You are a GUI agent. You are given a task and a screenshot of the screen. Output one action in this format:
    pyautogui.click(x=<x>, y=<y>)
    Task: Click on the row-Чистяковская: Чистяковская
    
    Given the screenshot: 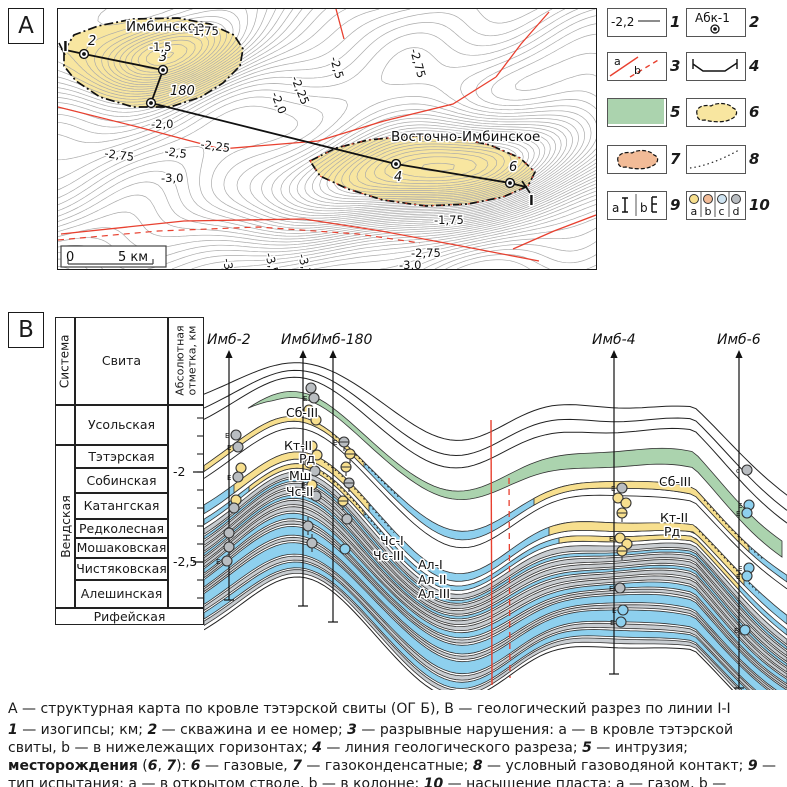 What is the action you would take?
    pyautogui.click(x=121, y=569)
    